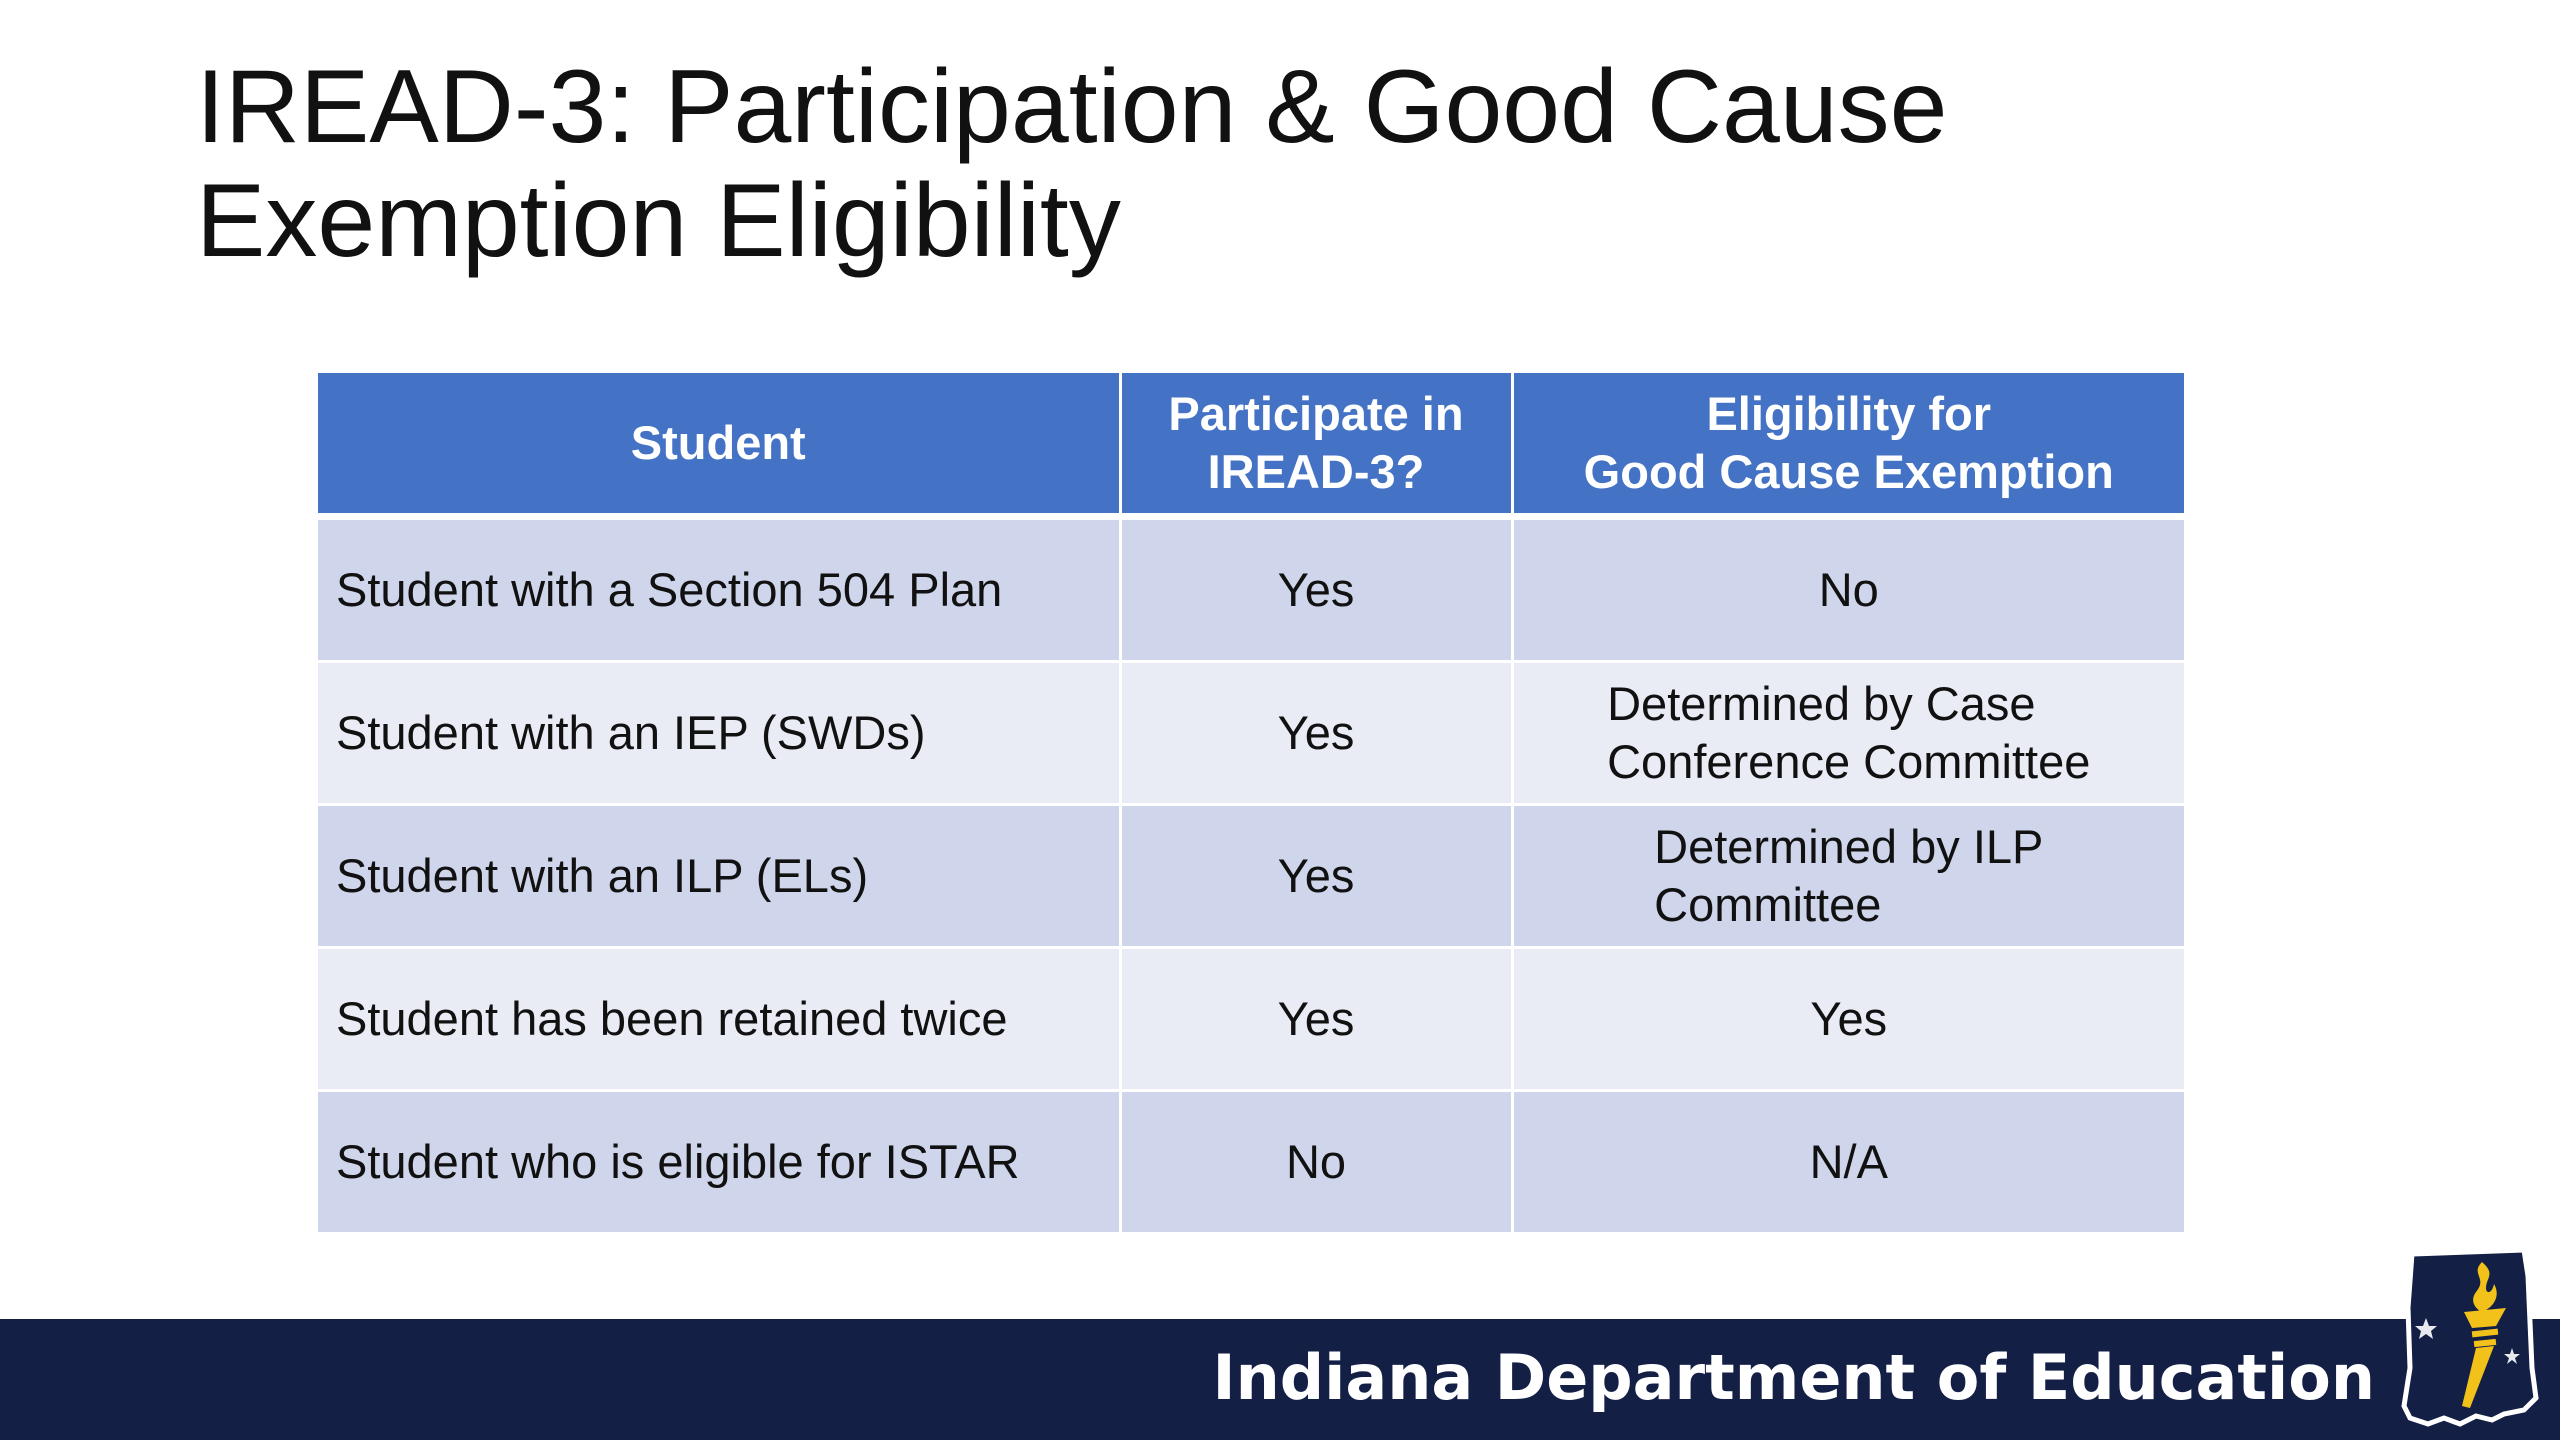 This screenshot has width=2560, height=1440. I want to click on footer-bar, so click(1280, 1379).